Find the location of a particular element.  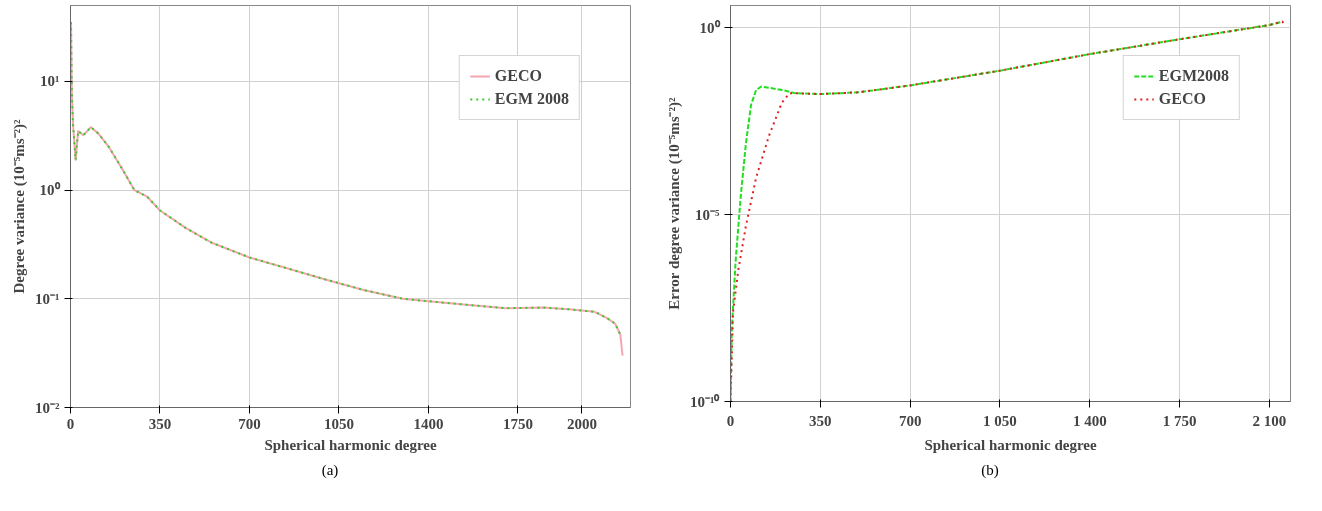

y-axis-title: Degree variance (10⁻⁵ms⁻²)² is located at coordinates (19, 206).